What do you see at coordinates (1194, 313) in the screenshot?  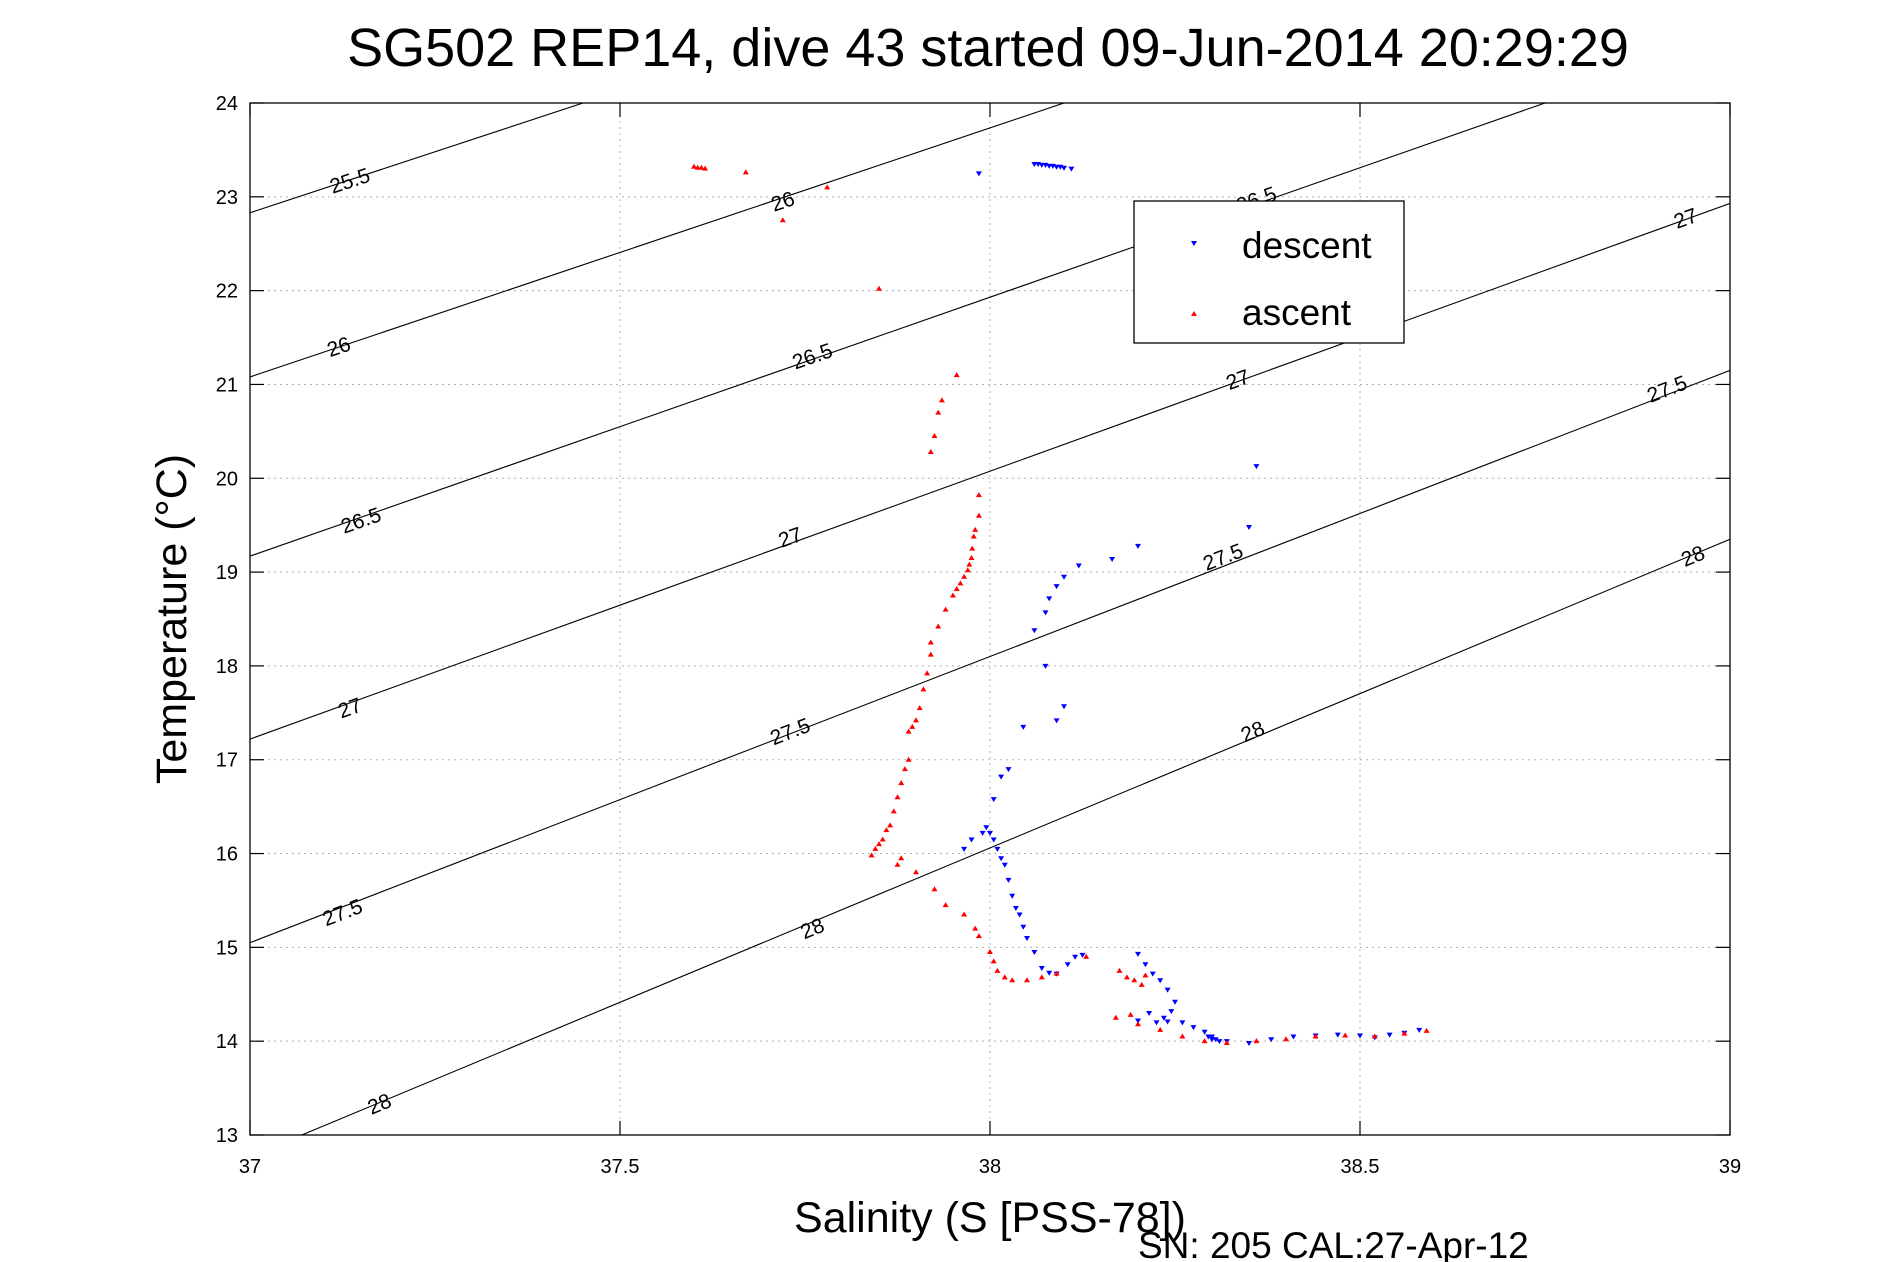 I see `legend-marker-ascent` at bounding box center [1194, 313].